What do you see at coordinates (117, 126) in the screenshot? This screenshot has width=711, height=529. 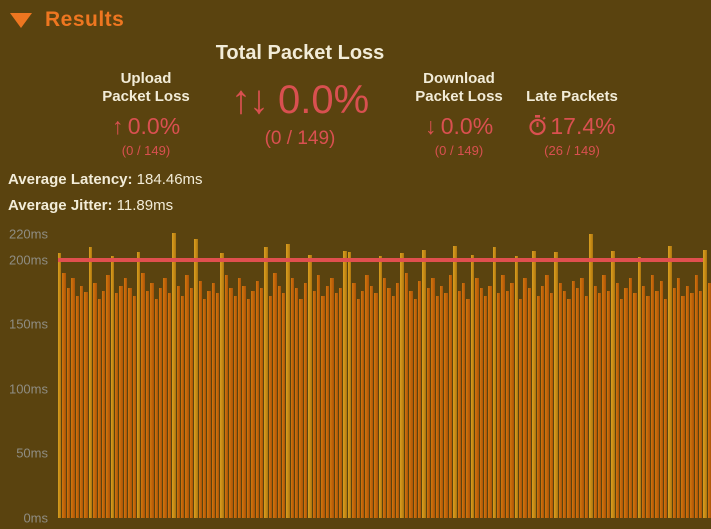 I see `up-arrow-icon: ↑` at bounding box center [117, 126].